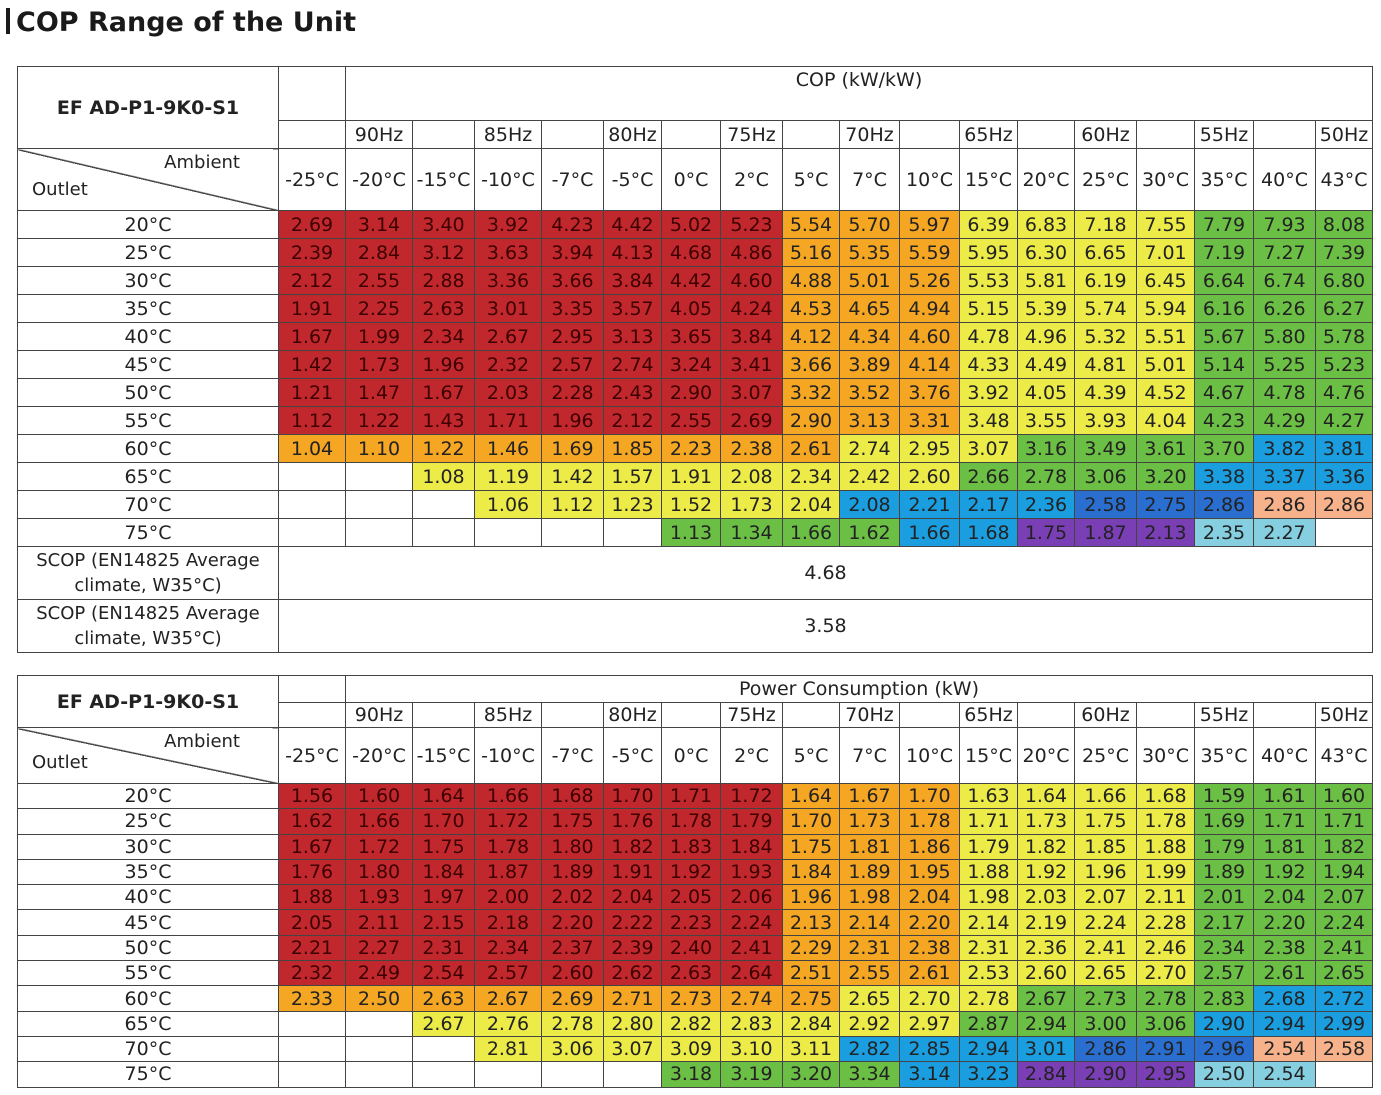 This screenshot has width=1381, height=1095. Describe the element at coordinates (1105, 252) in the screenshot. I see `value-cell: 6.65` at that location.